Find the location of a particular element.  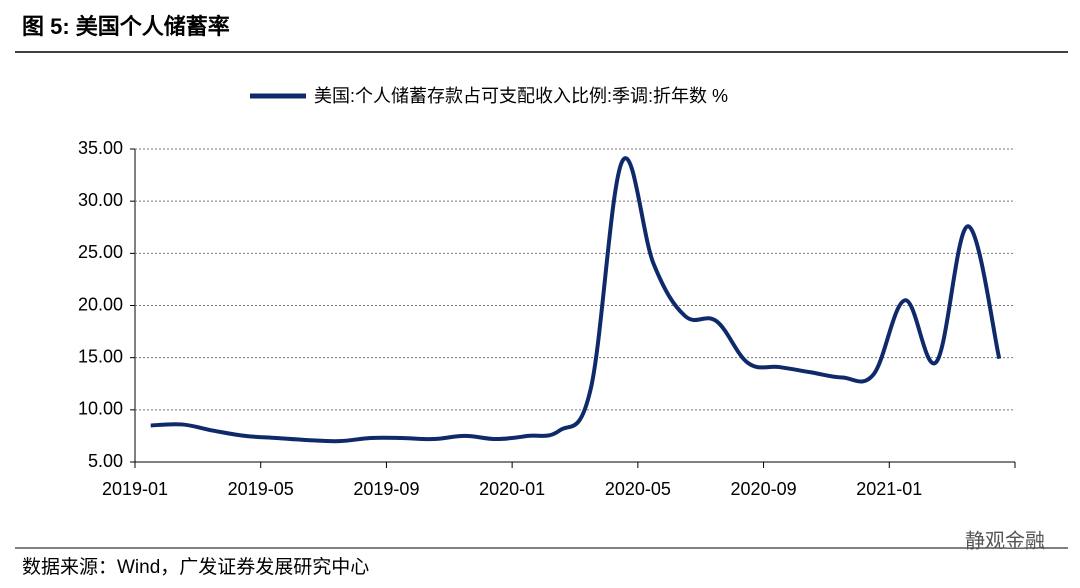

y-tick-label: 20.00 is located at coordinates (100, 304).